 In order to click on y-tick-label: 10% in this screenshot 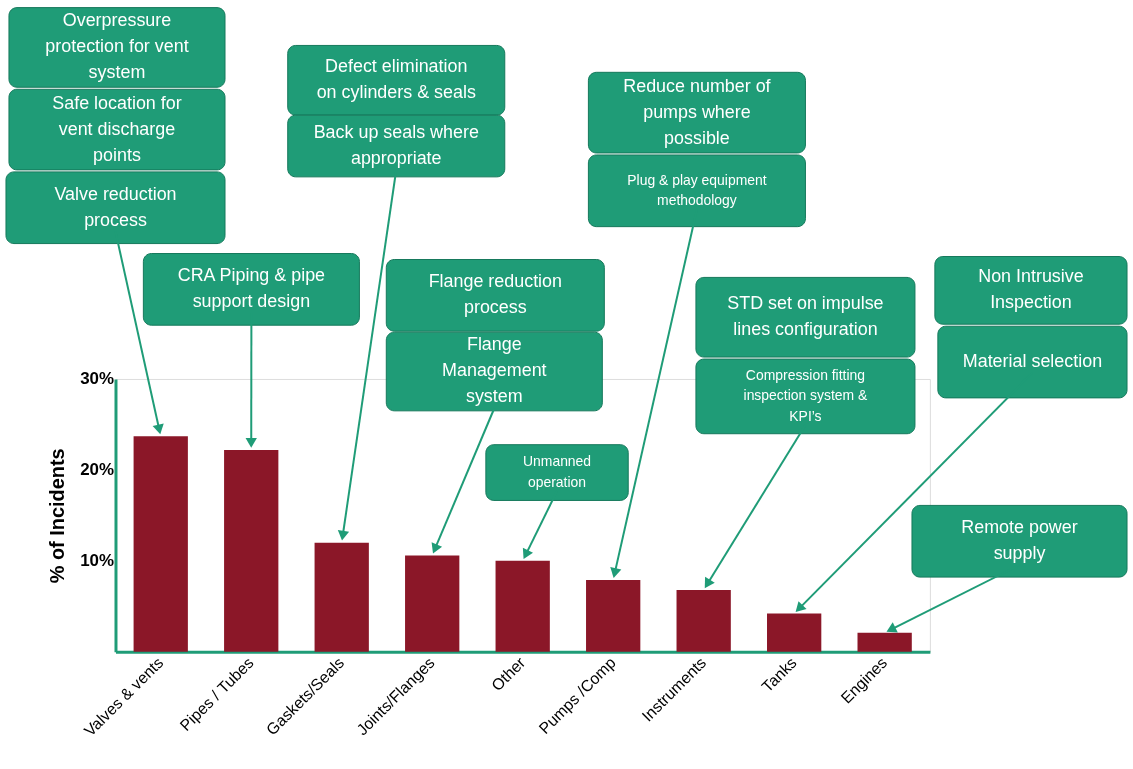, I will do `click(97, 561)`.